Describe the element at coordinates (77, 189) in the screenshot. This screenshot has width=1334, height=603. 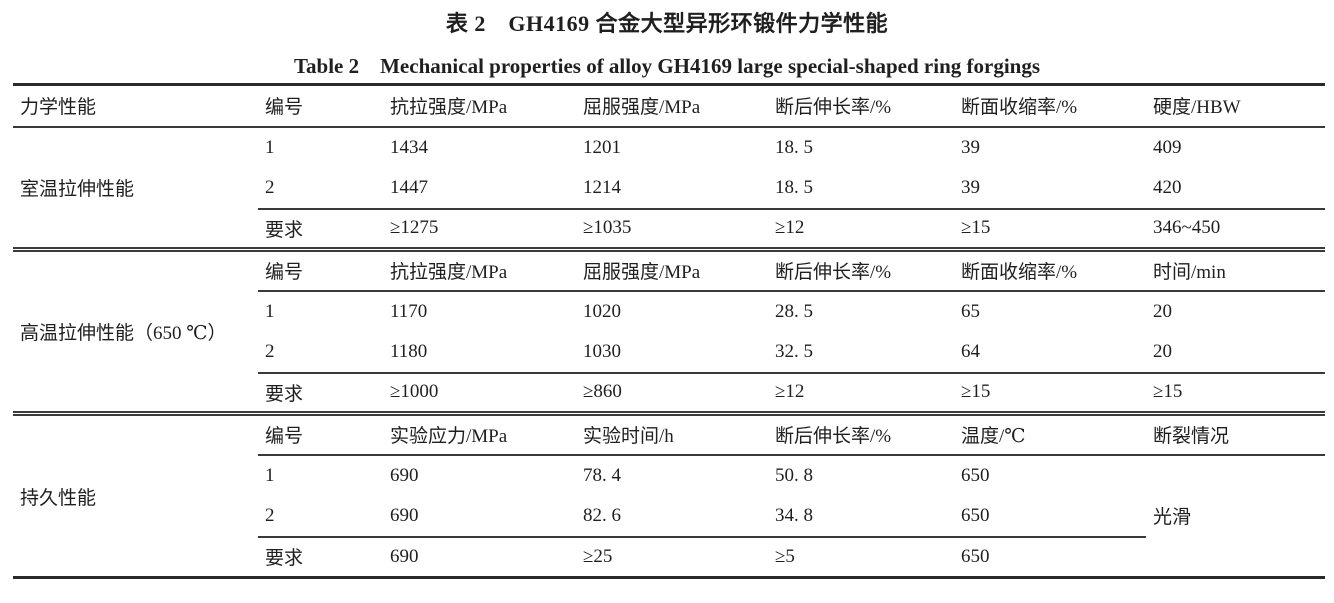
I see `section-label-room-temp: 室温拉伸性能` at that location.